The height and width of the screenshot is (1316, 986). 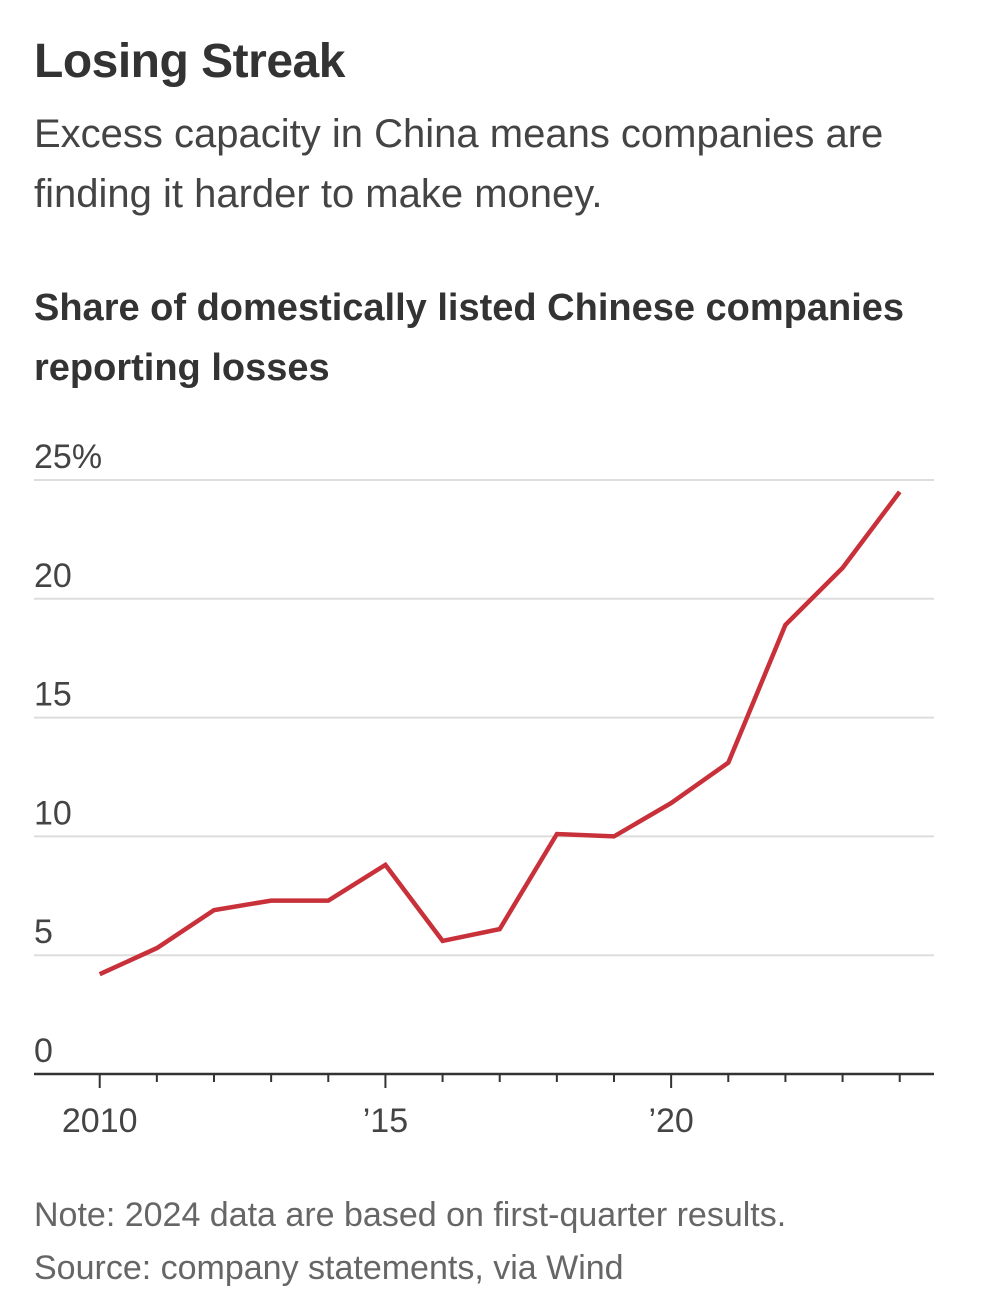 I want to click on x-tick-label: ’20, so click(x=670, y=1121).